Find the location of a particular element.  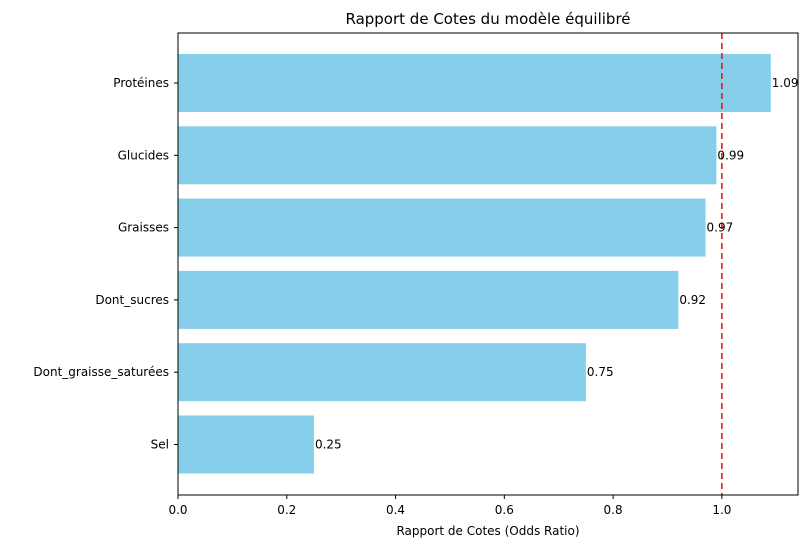

value-label-glucides: 0.99 is located at coordinates (730, 155).